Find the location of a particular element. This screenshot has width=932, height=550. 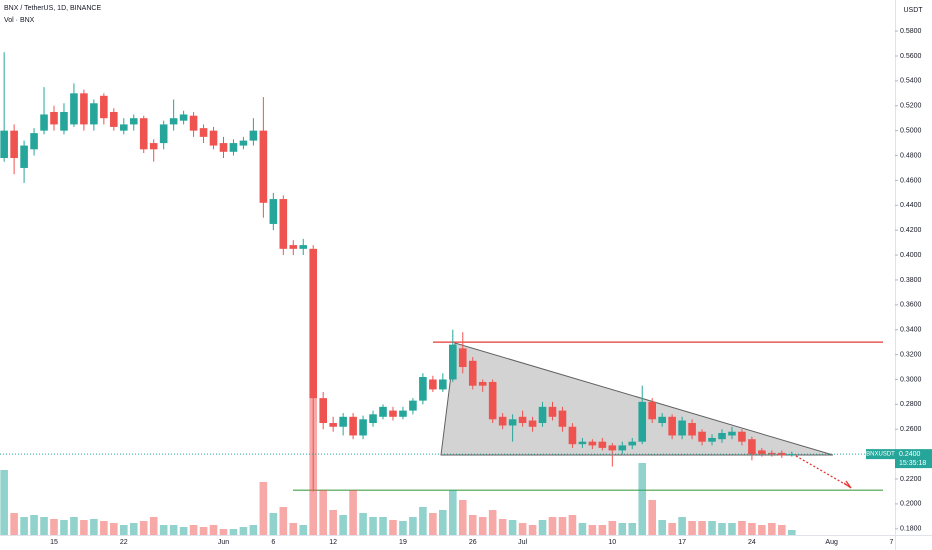

y-tick-label: 0.3400 is located at coordinates (911, 330).